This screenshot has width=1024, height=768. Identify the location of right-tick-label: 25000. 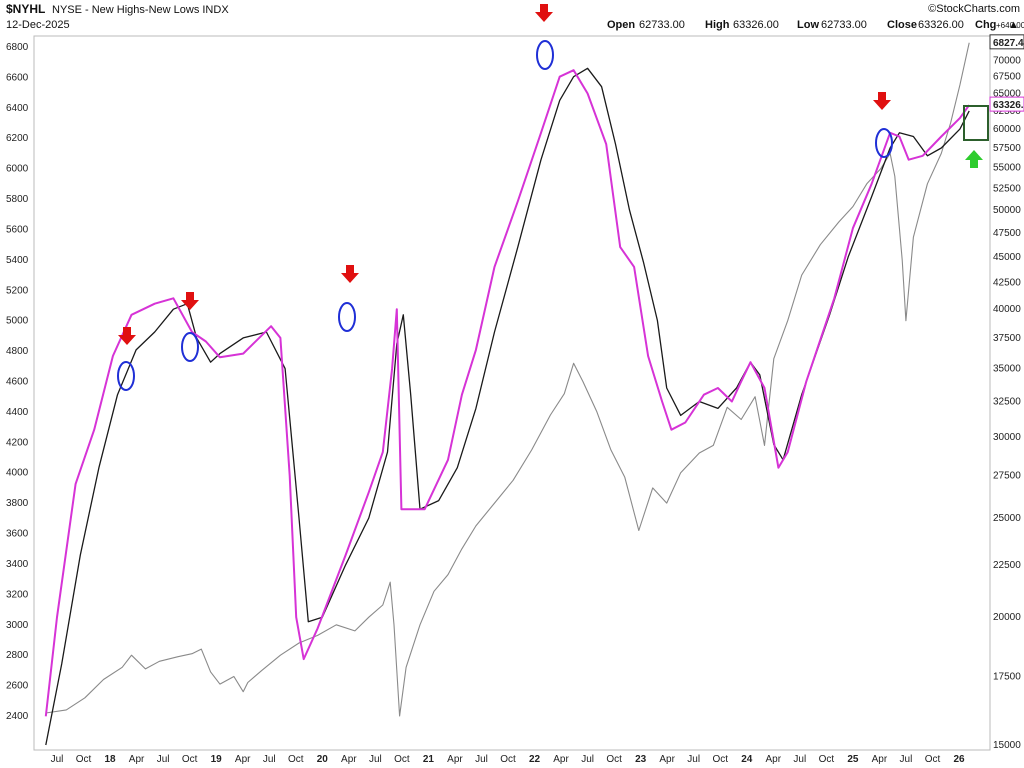
(1007, 518).